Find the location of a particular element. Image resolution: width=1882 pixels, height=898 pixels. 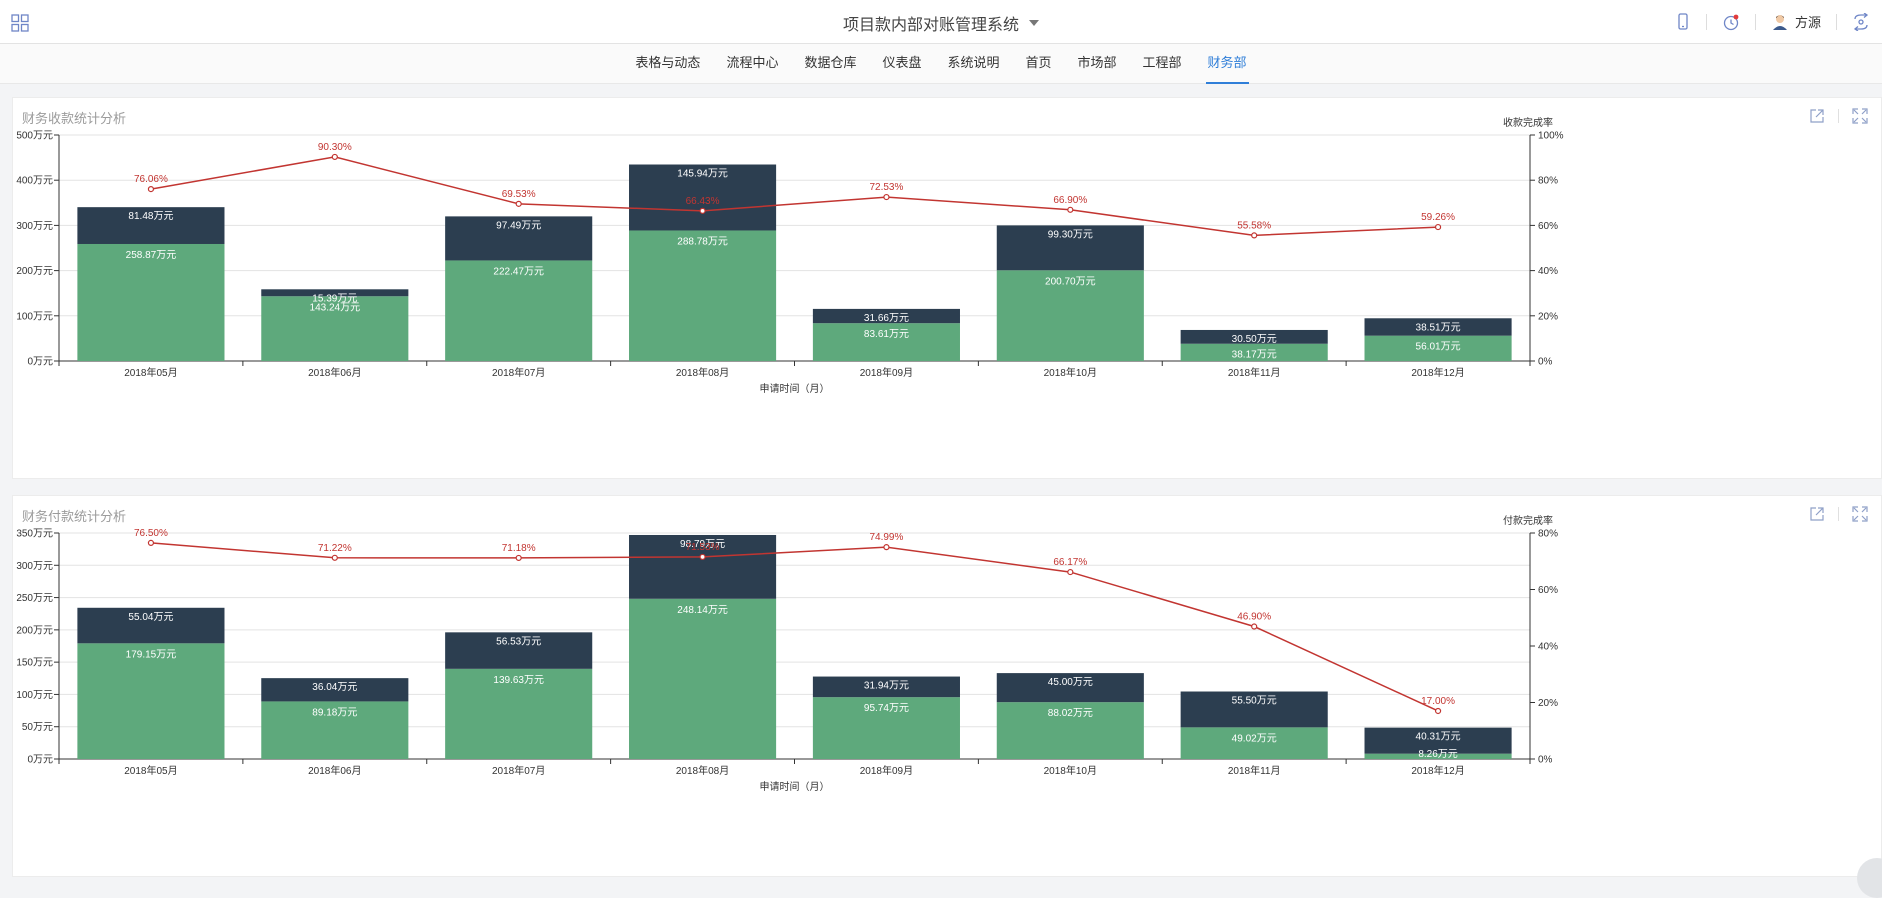

user-menu: 方源 is located at coordinates (1796, 21).